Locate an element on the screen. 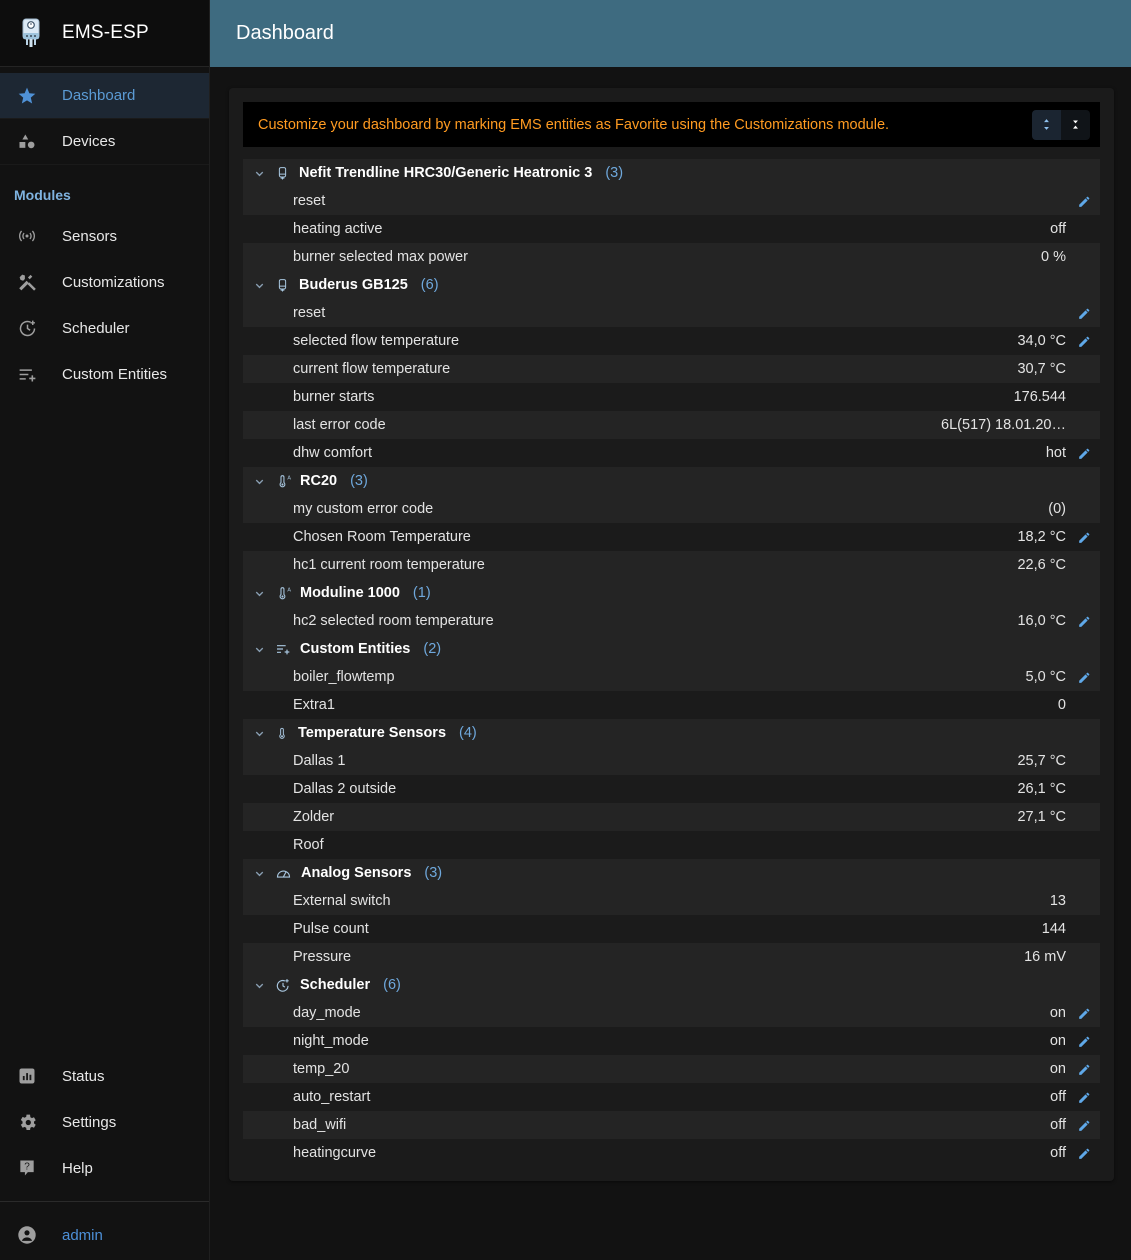  table-row: selected flow temperature 34,0 °C is located at coordinates (671, 341).